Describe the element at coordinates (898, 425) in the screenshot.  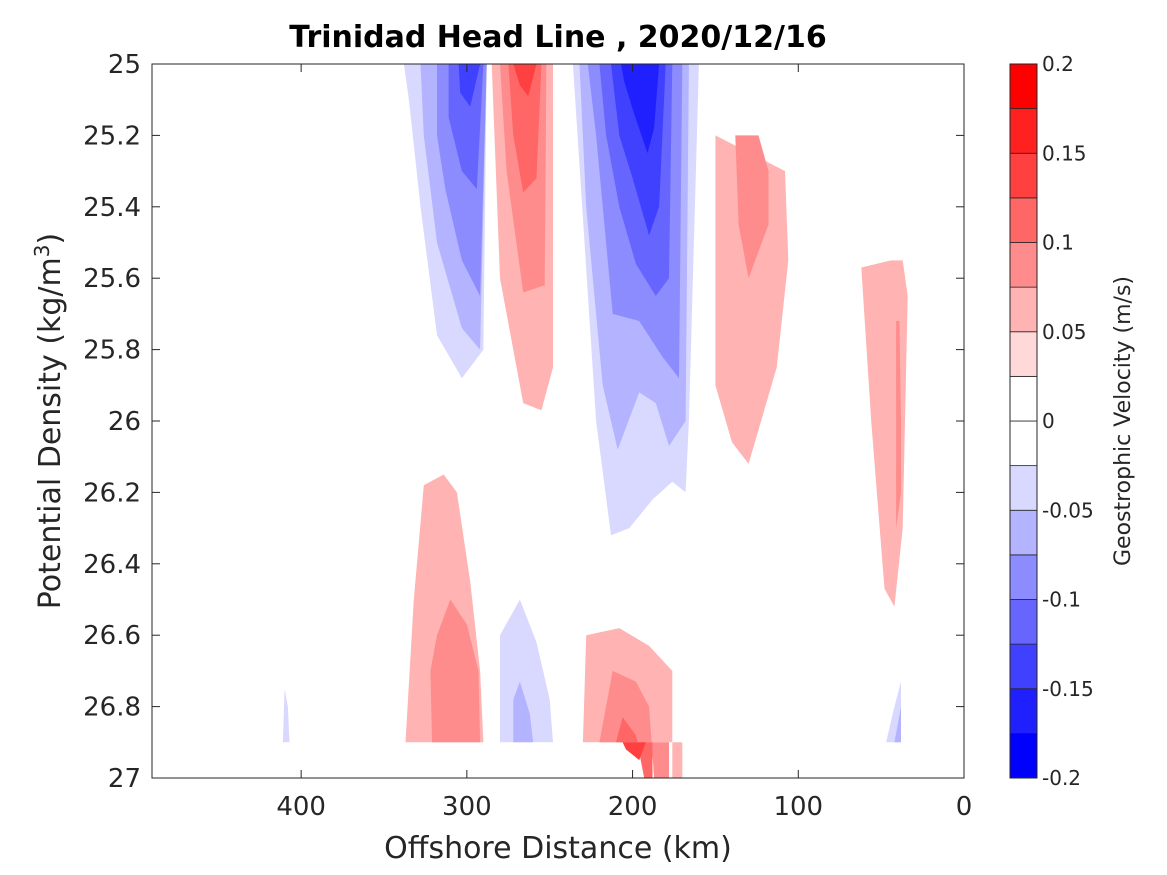
I see `contour-coastal-pos-inner` at that location.